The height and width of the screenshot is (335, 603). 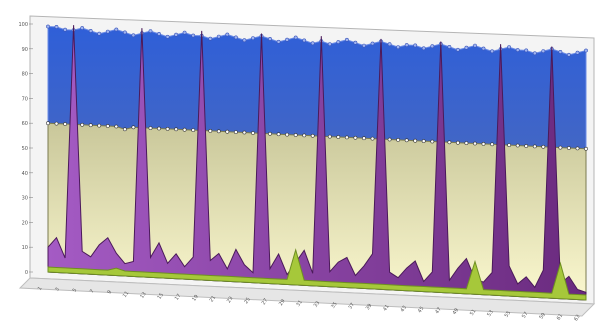 I want to click on x-tick-label: 51, so click(x=473, y=312).